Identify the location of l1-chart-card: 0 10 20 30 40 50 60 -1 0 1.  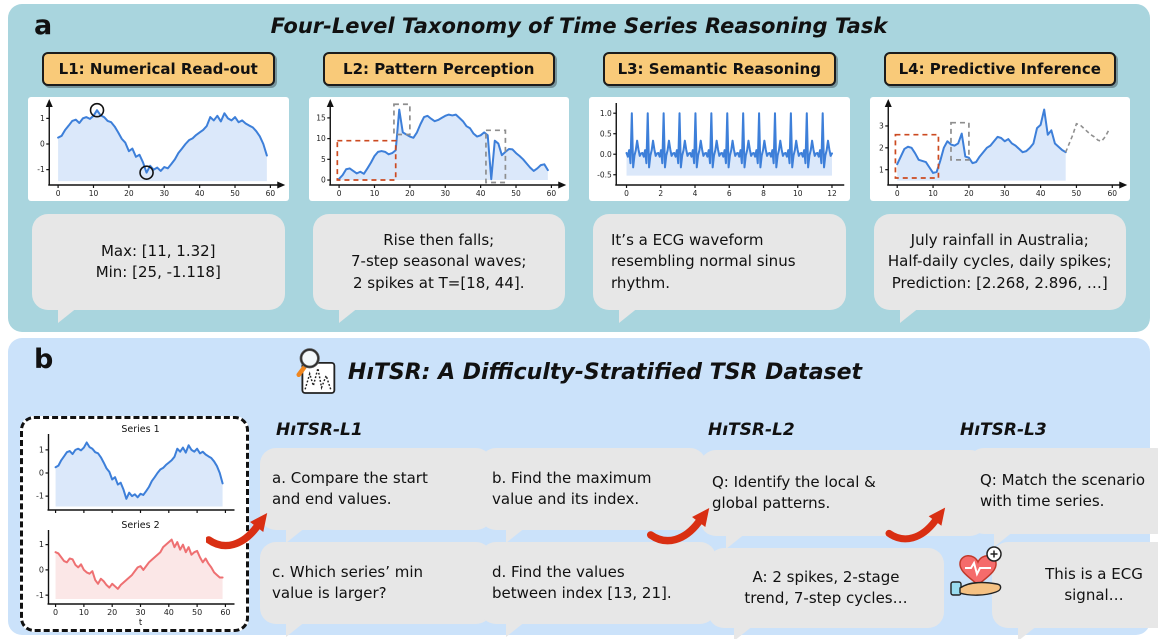
(158, 149).